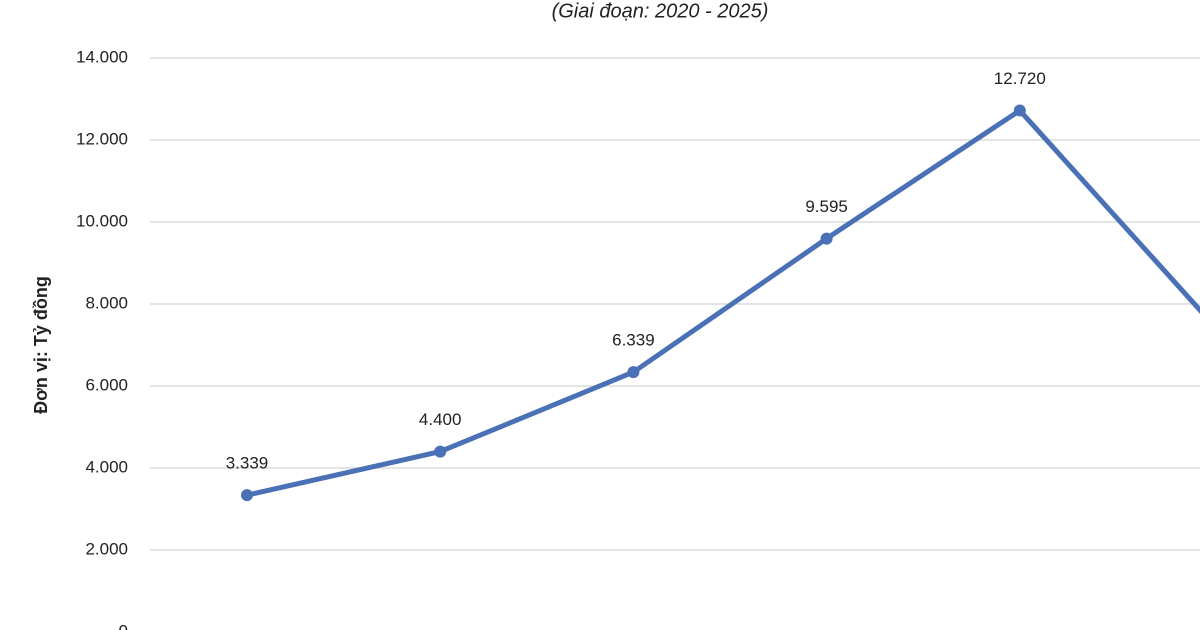 The height and width of the screenshot is (630, 1200). Describe the element at coordinates (41, 345) in the screenshot. I see `y-axis-label: Đơn vị: Tỷ đồng` at that location.